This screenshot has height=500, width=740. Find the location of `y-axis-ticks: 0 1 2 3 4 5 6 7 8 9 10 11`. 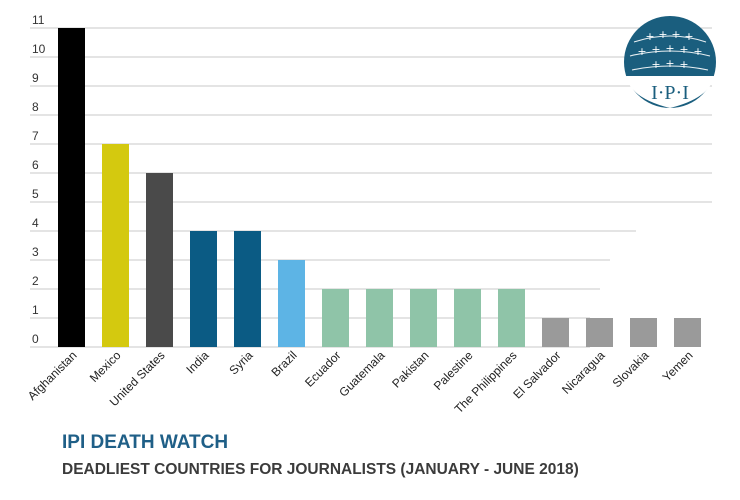

y-axis-ticks: 0 1 2 3 4 5 6 7 8 9 10 11 is located at coordinates (39, 179).